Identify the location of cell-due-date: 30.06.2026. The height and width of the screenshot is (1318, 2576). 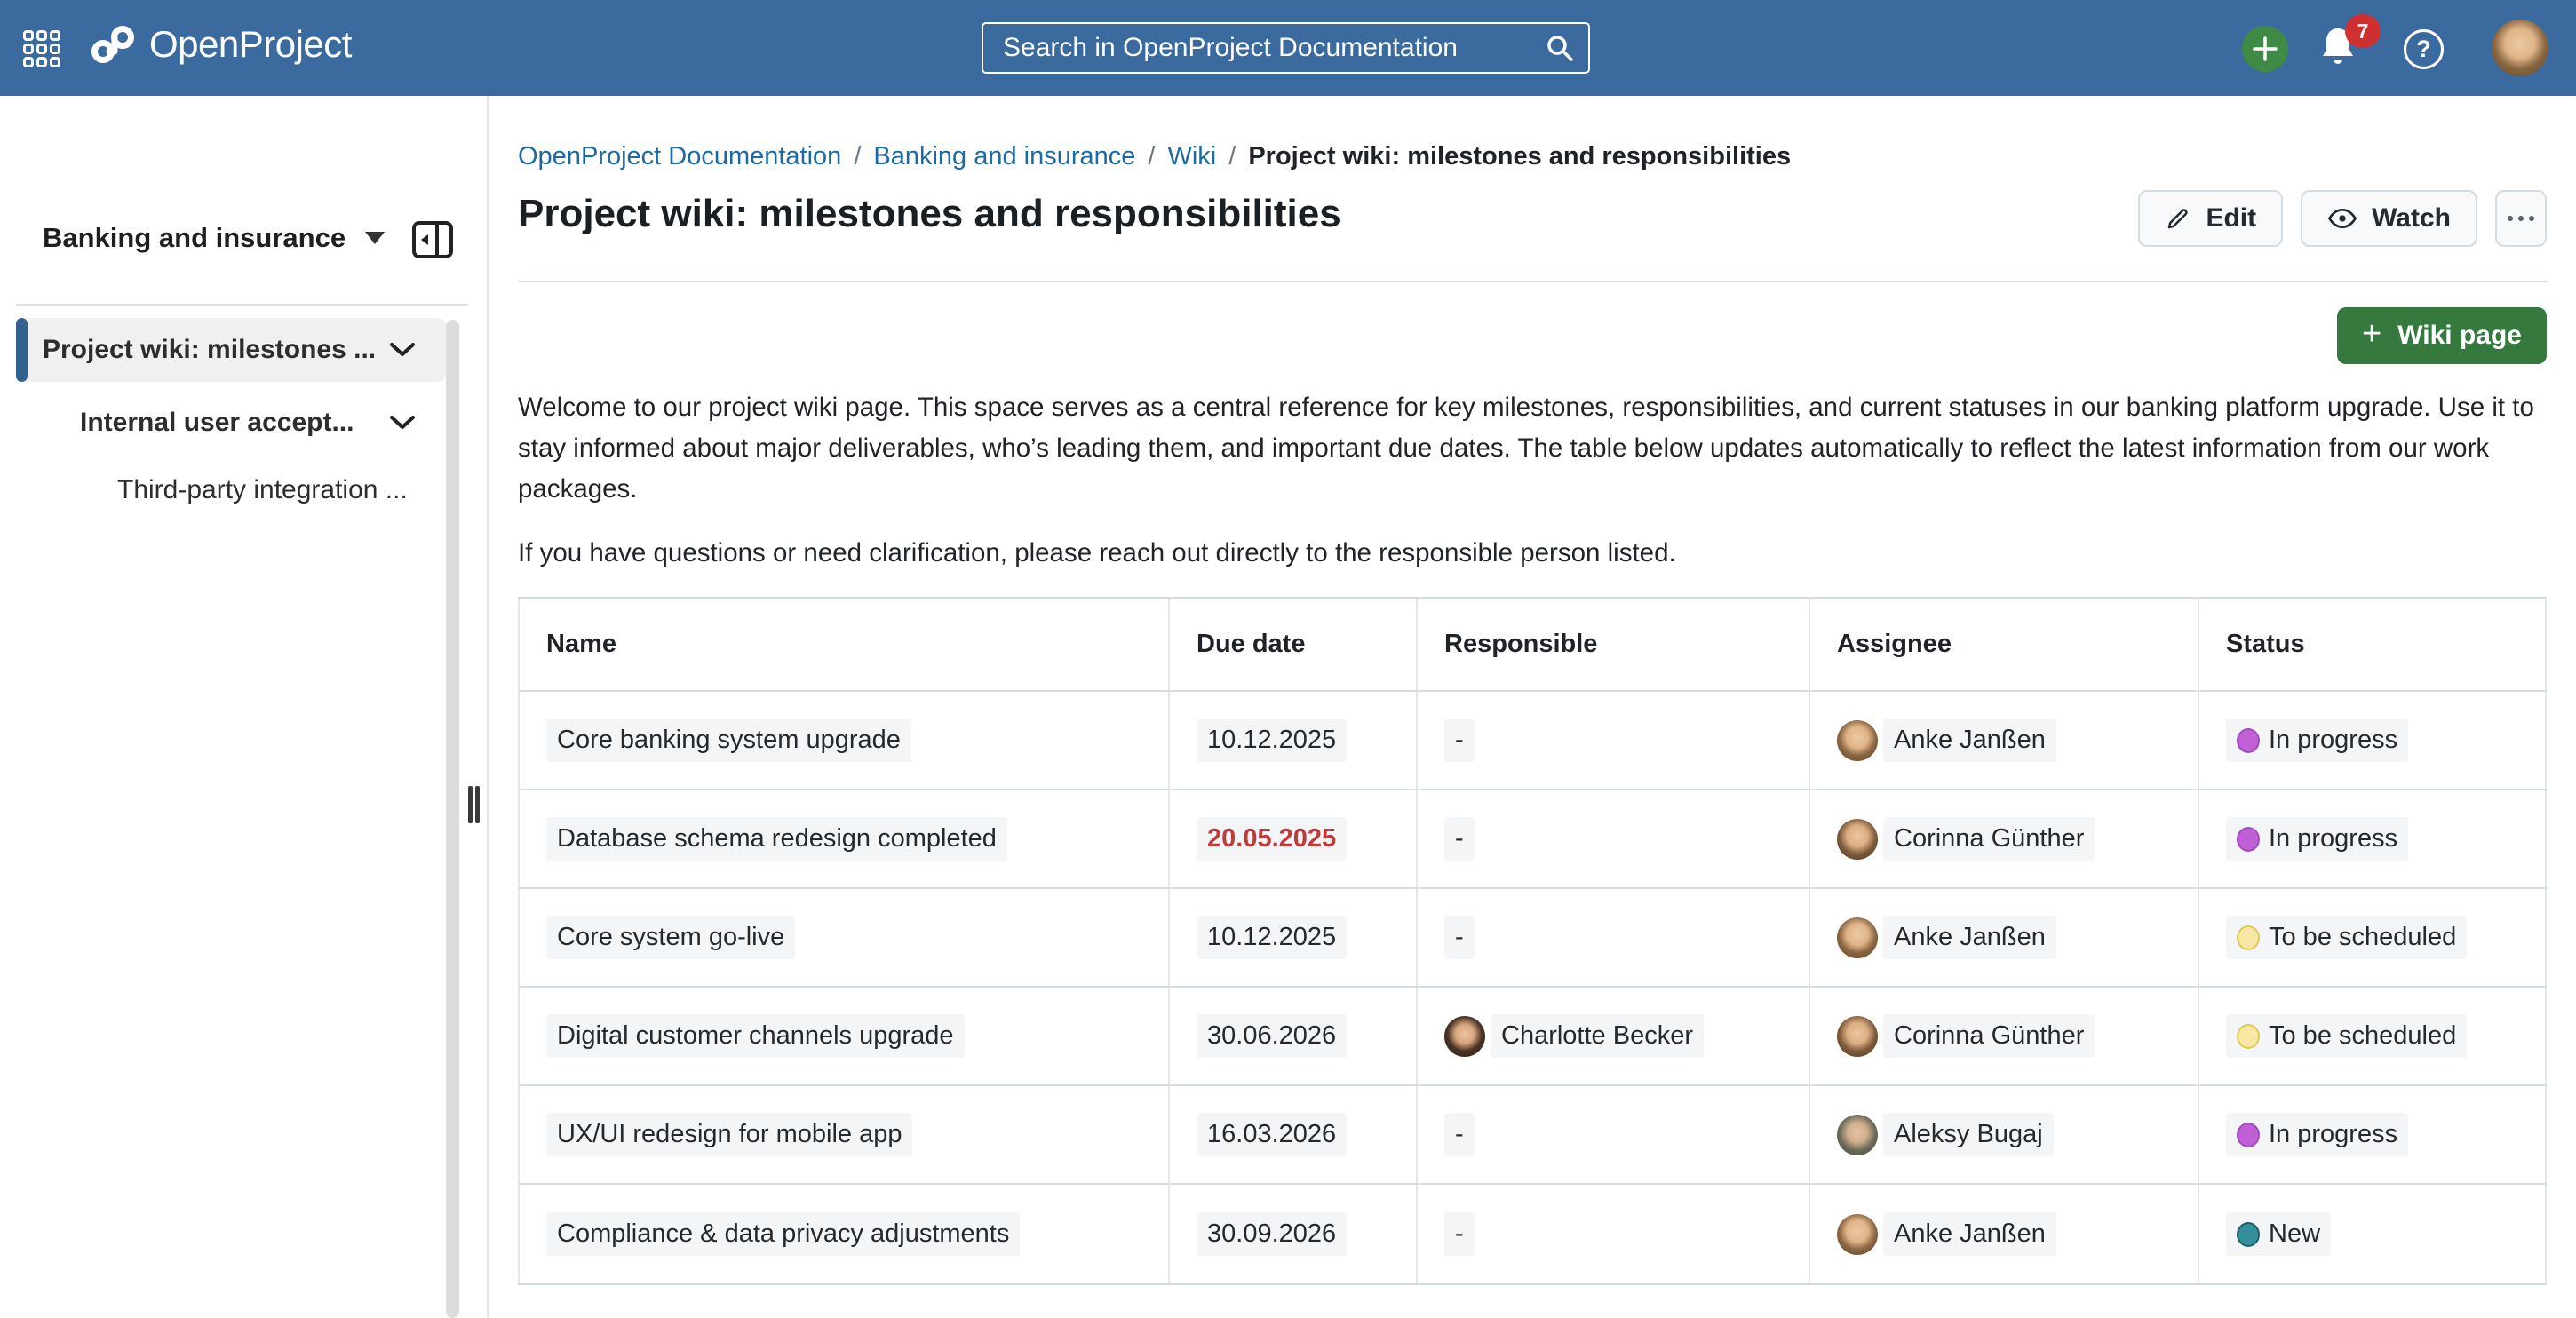
(1294, 1036).